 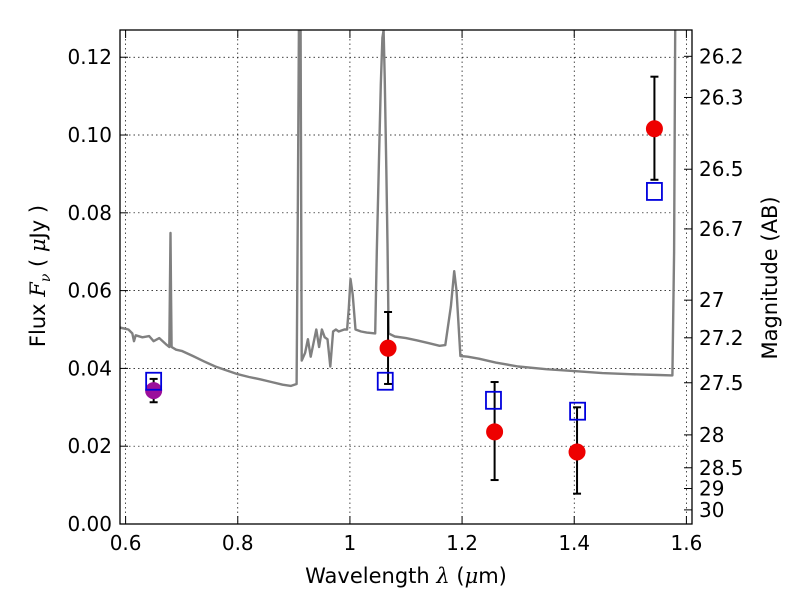 What do you see at coordinates (770, 277) in the screenshot?
I see `right-axis-title: Magnitude (AB)` at bounding box center [770, 277].